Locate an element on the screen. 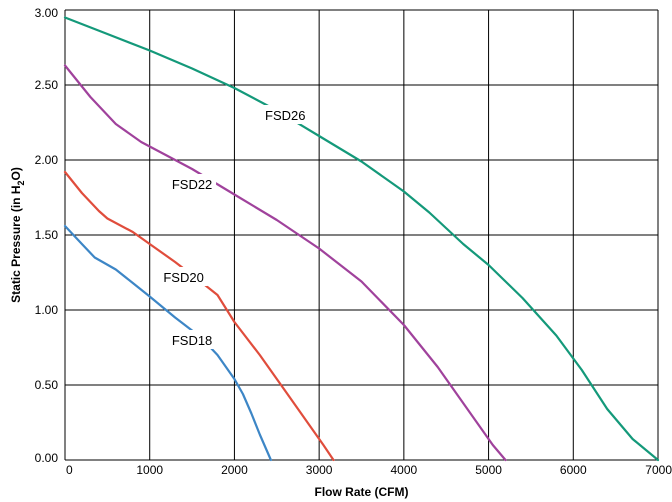  x-tick-label: 7000 is located at coordinates (658, 470).